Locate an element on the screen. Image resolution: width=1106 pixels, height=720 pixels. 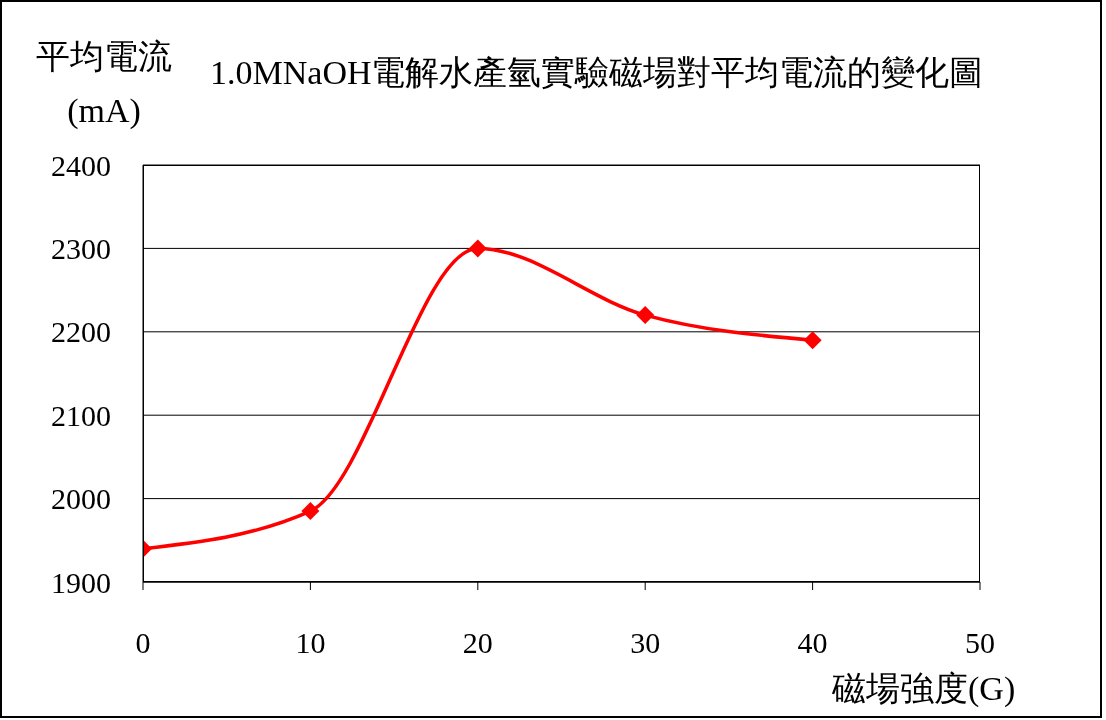
x-tick-label: 50 is located at coordinates (980, 643).